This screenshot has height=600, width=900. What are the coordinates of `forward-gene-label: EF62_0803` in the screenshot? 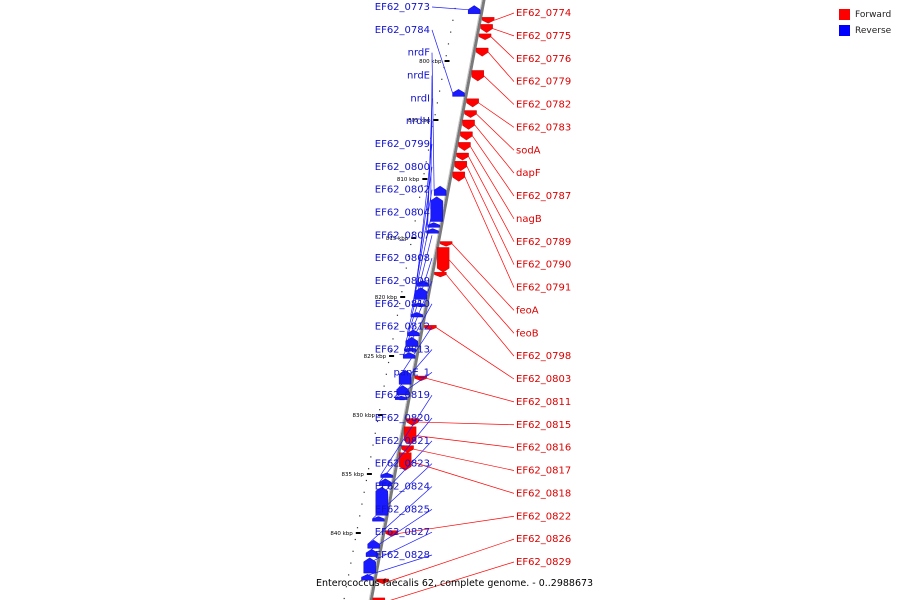 It's located at (543, 379).